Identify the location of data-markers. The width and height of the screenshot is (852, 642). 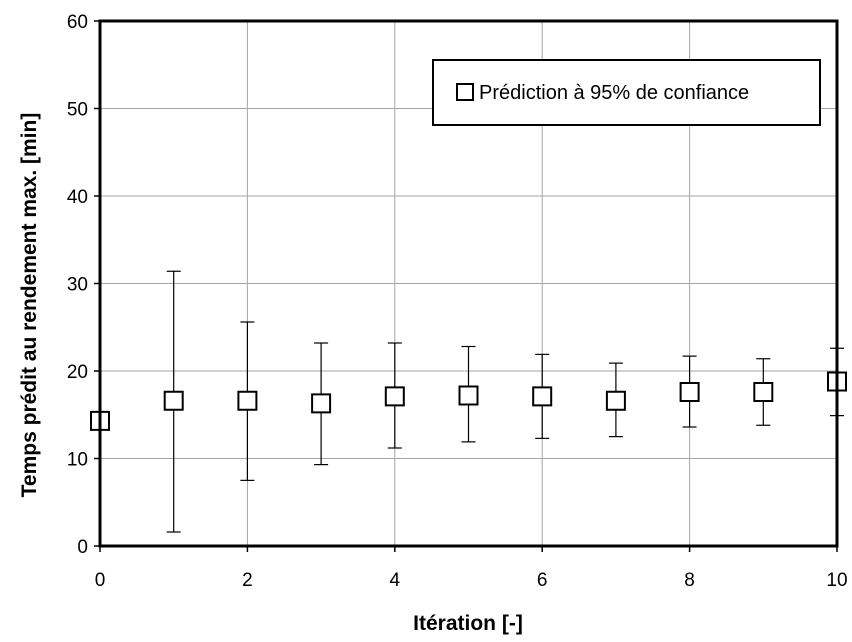
(468, 401).